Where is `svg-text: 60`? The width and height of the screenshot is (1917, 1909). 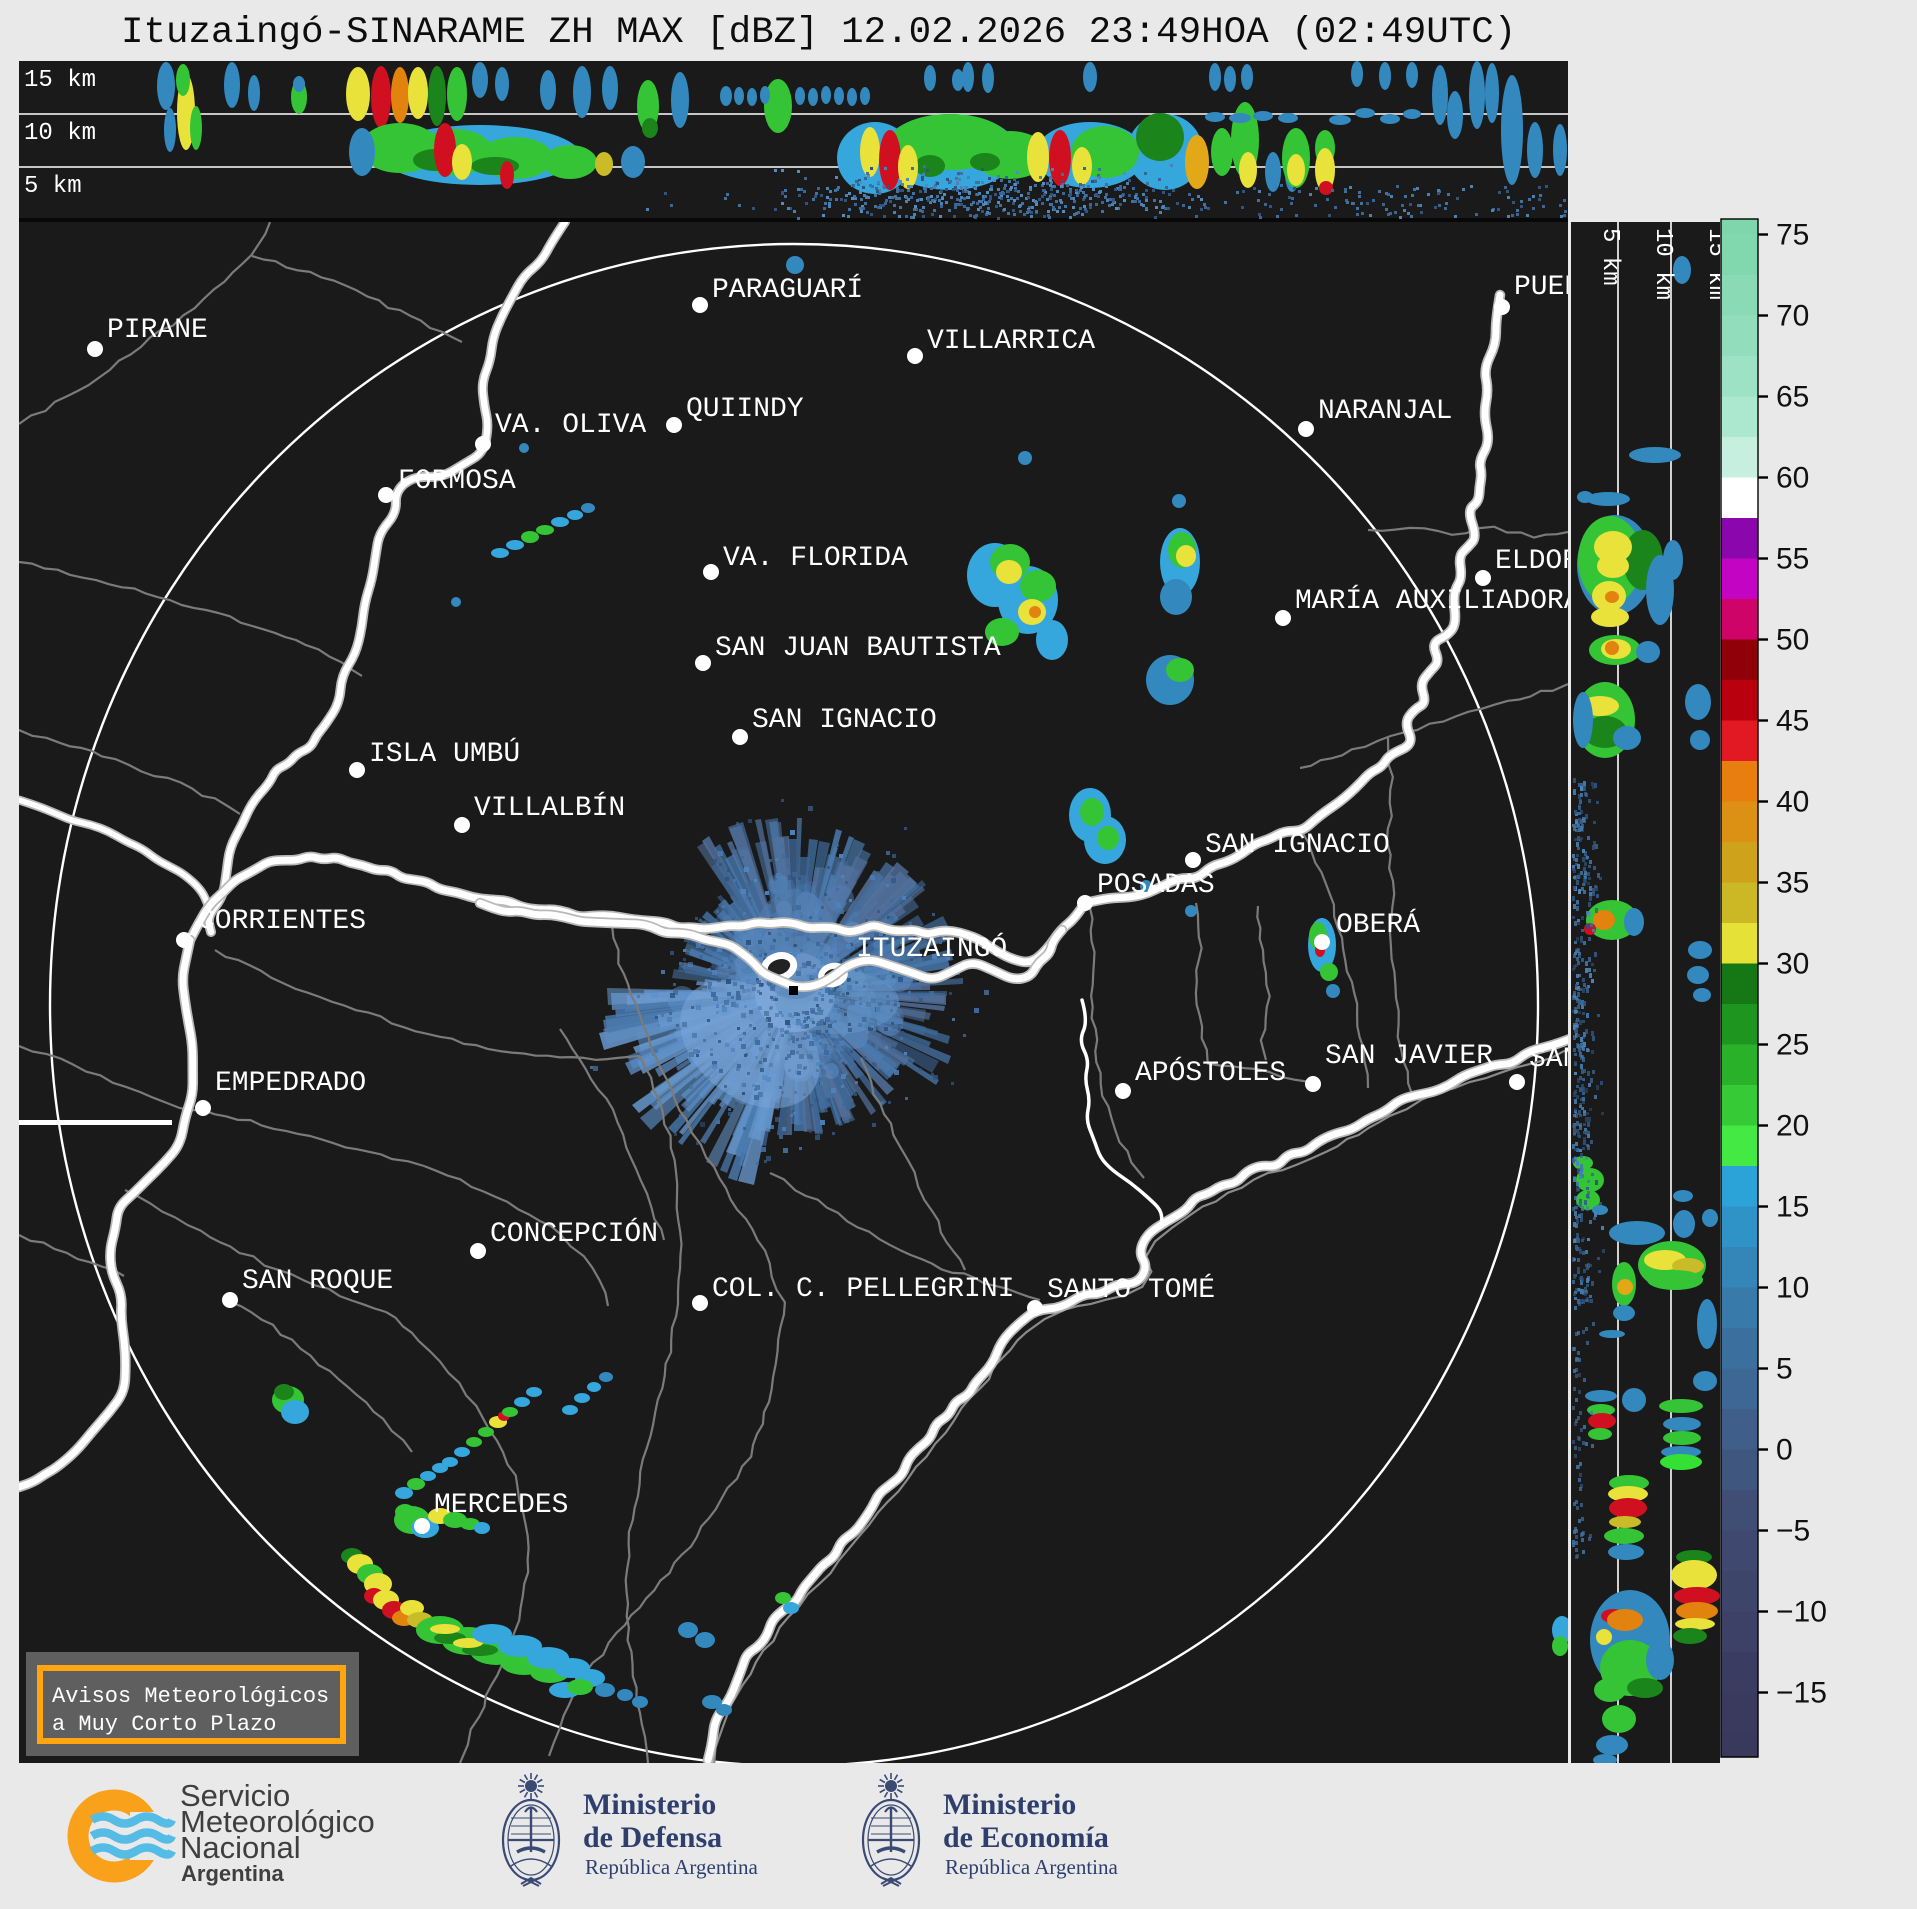 svg-text: 60 is located at coordinates (1792, 478).